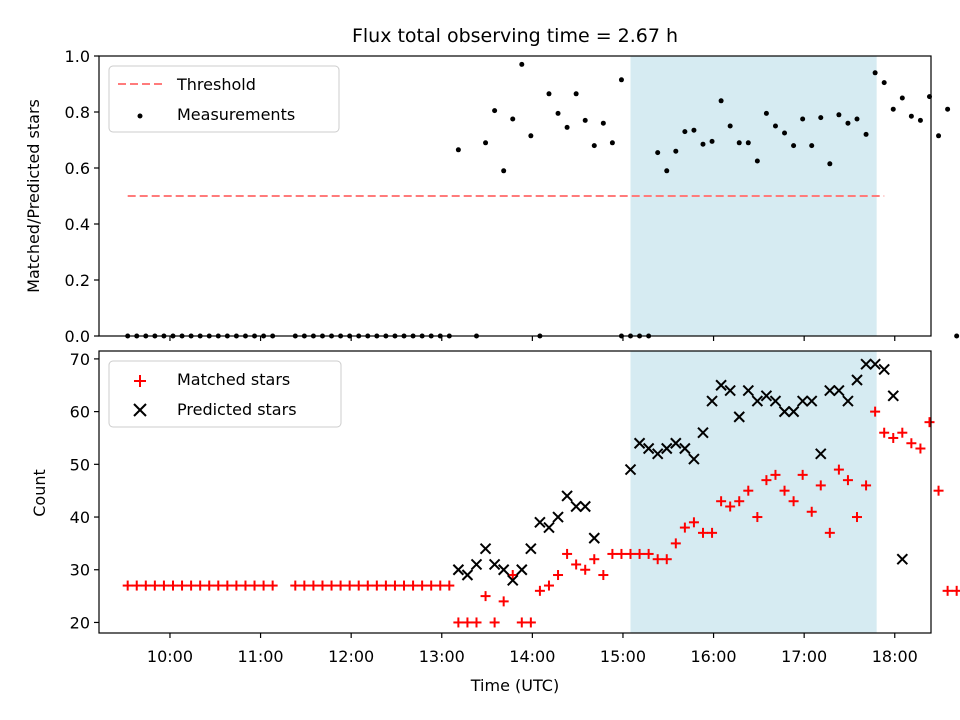 The height and width of the screenshot is (720, 960). Describe the element at coordinates (80, 412) in the screenshot. I see `bottom-ytick-label: 60` at that location.